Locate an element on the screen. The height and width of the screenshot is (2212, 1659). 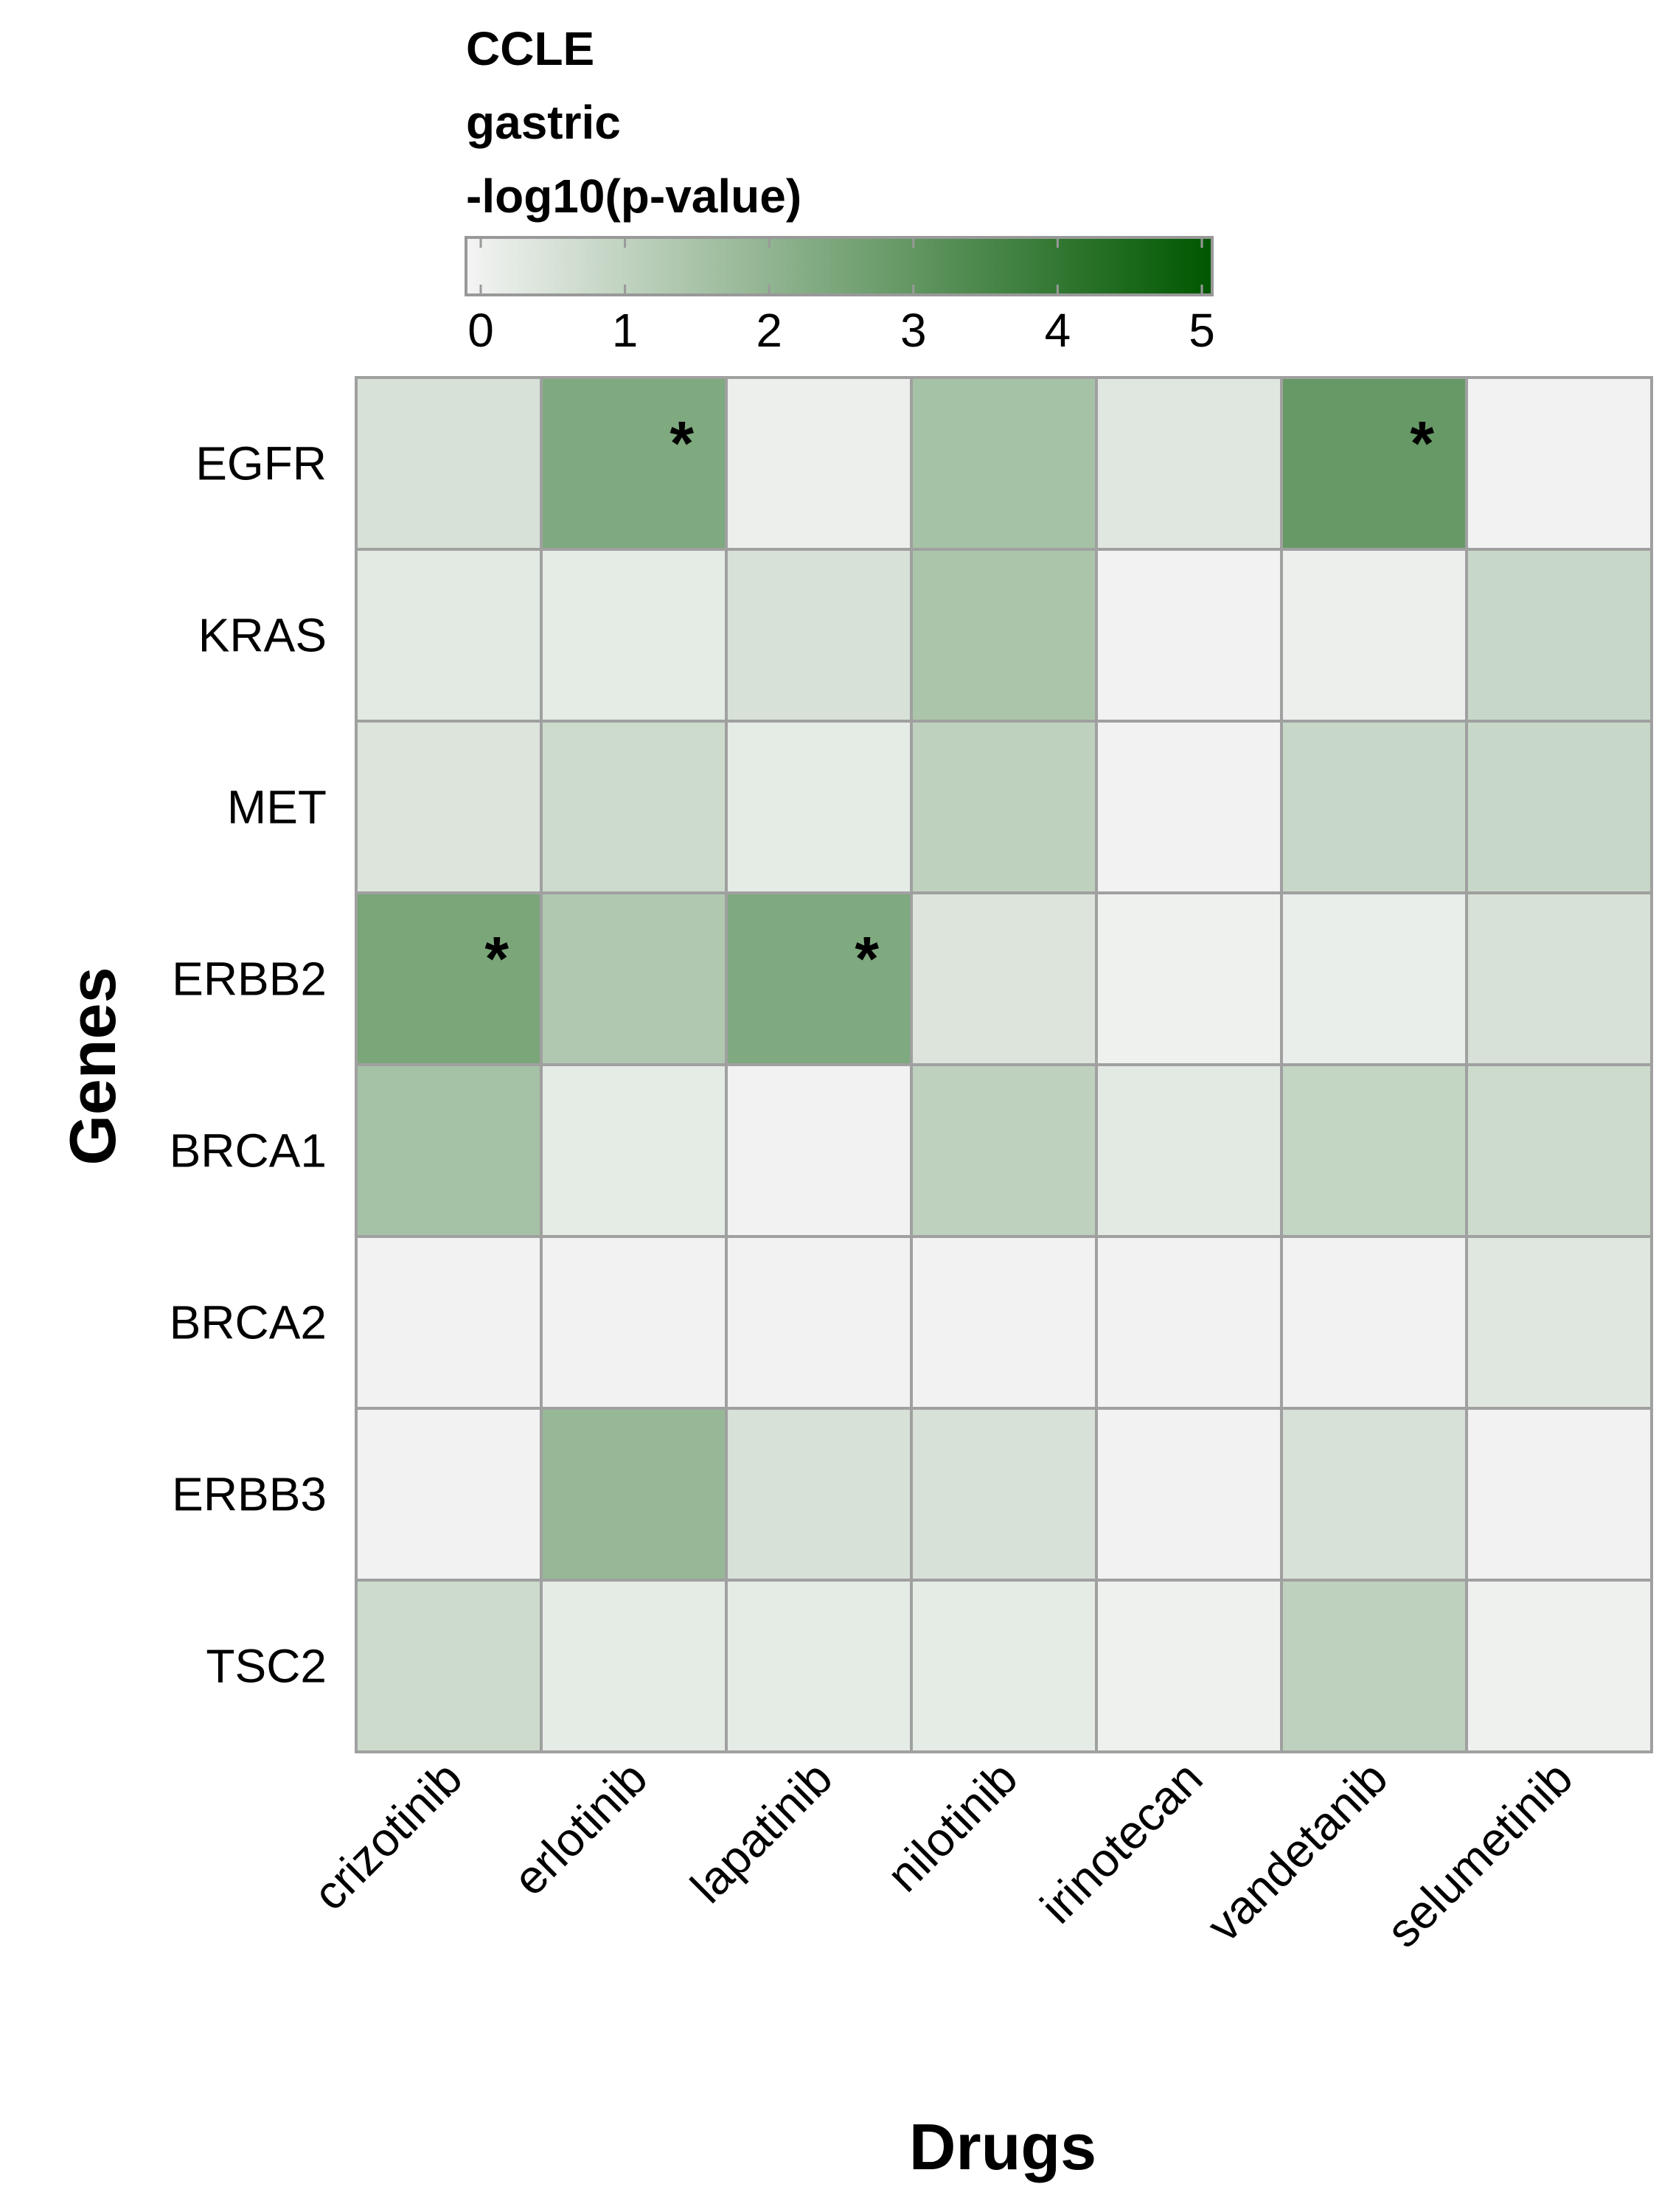
legend-tick-label: 5 is located at coordinates (1202, 330).